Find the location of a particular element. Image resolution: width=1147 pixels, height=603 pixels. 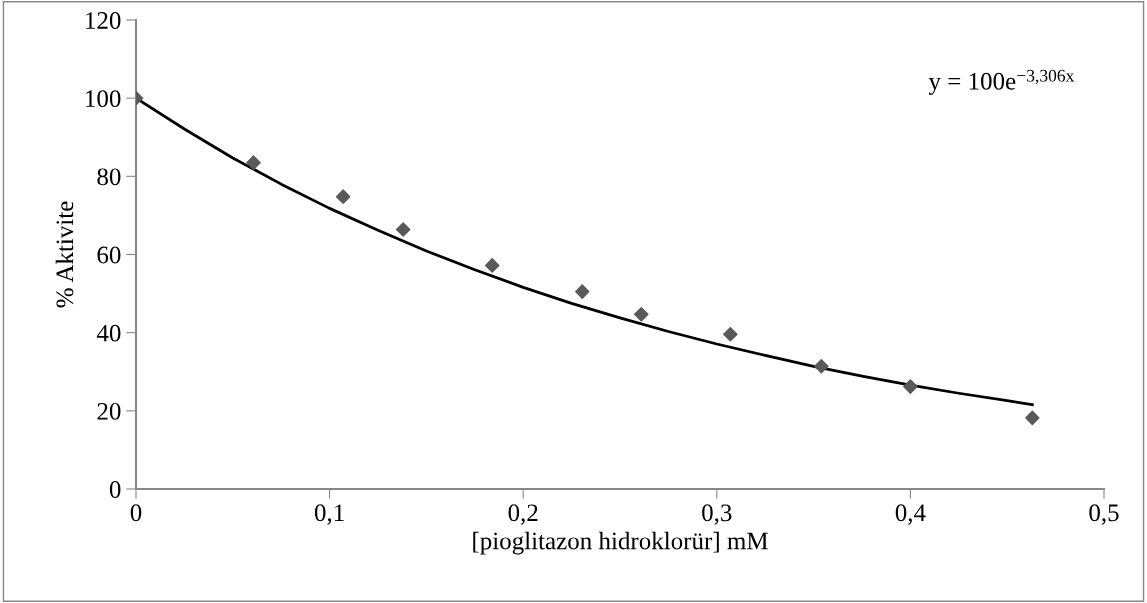

y-axis-title: % Aktivite is located at coordinates (64, 254).